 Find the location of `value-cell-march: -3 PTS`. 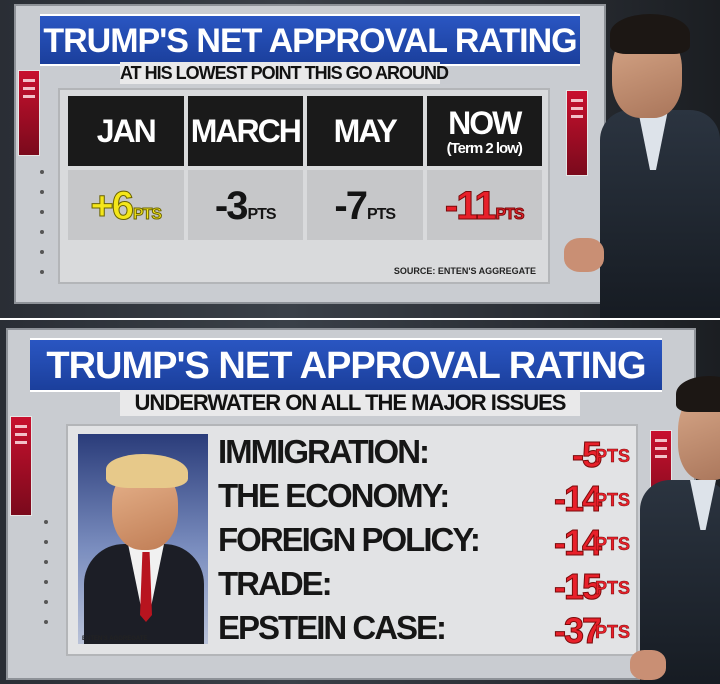

value-cell-march: -3 PTS is located at coordinates (245, 205).